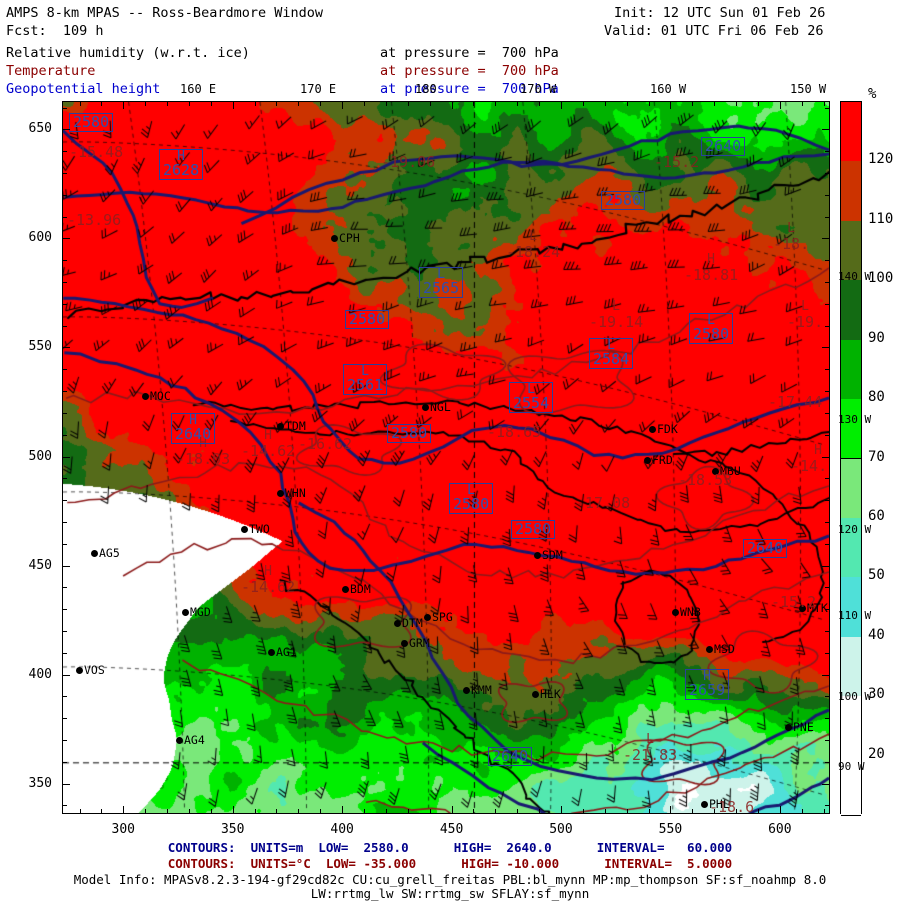  I want to click on height-contour-label: 2580, so click(367, 319).